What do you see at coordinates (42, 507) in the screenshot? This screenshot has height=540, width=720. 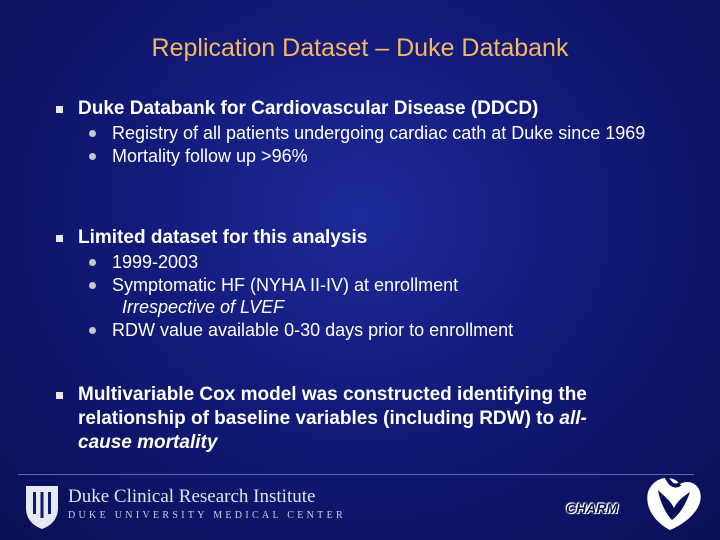 I see `duke-shield-icon` at bounding box center [42, 507].